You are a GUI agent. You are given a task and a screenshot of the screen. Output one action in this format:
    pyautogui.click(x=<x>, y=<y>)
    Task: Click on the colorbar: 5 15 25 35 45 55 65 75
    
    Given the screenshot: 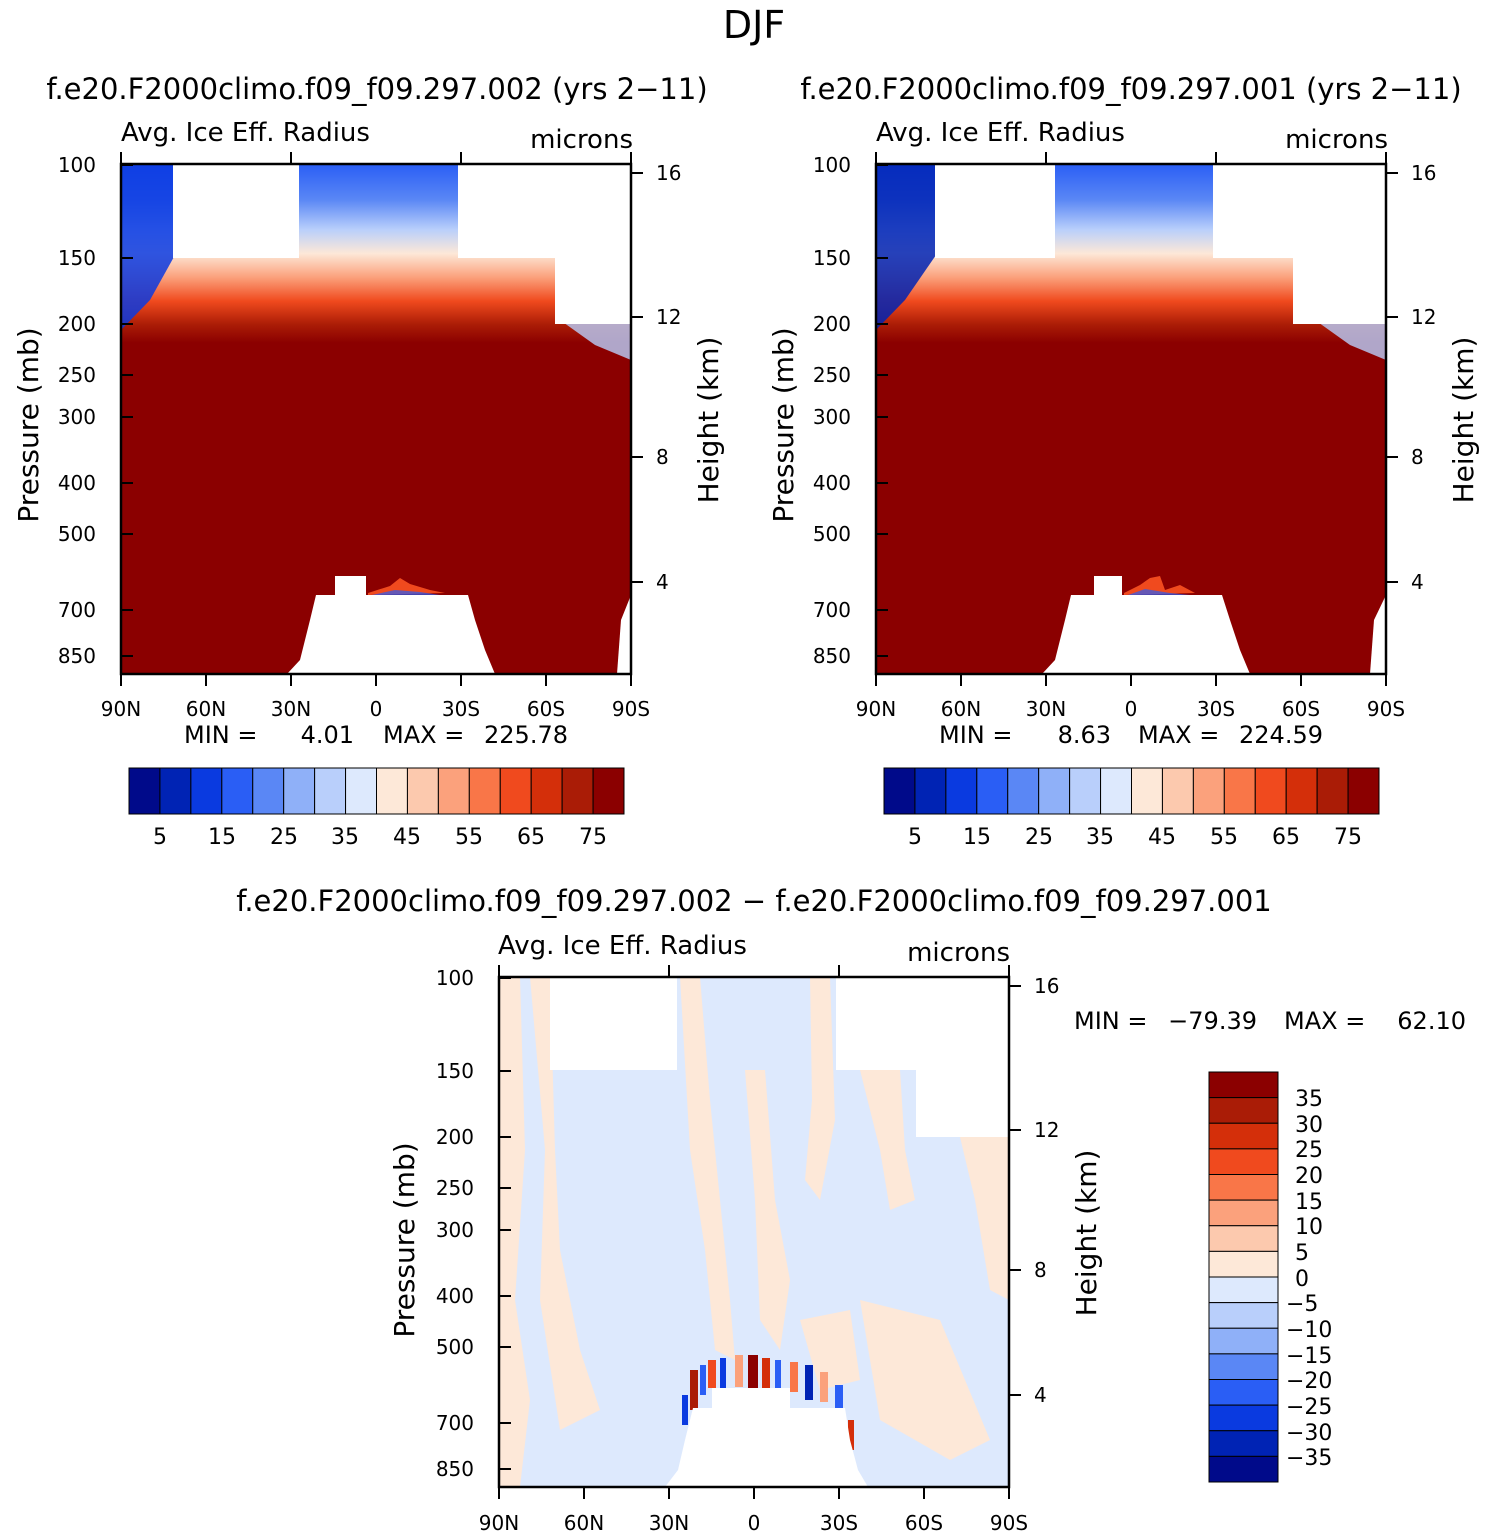 What is the action you would take?
    pyautogui.click(x=1131, y=808)
    